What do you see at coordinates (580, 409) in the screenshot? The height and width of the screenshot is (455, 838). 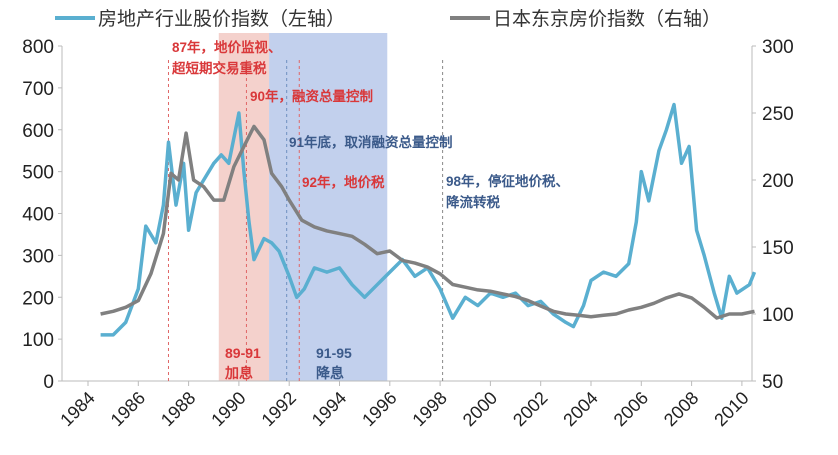 I see `x-tick-label: 2004` at bounding box center [580, 409].